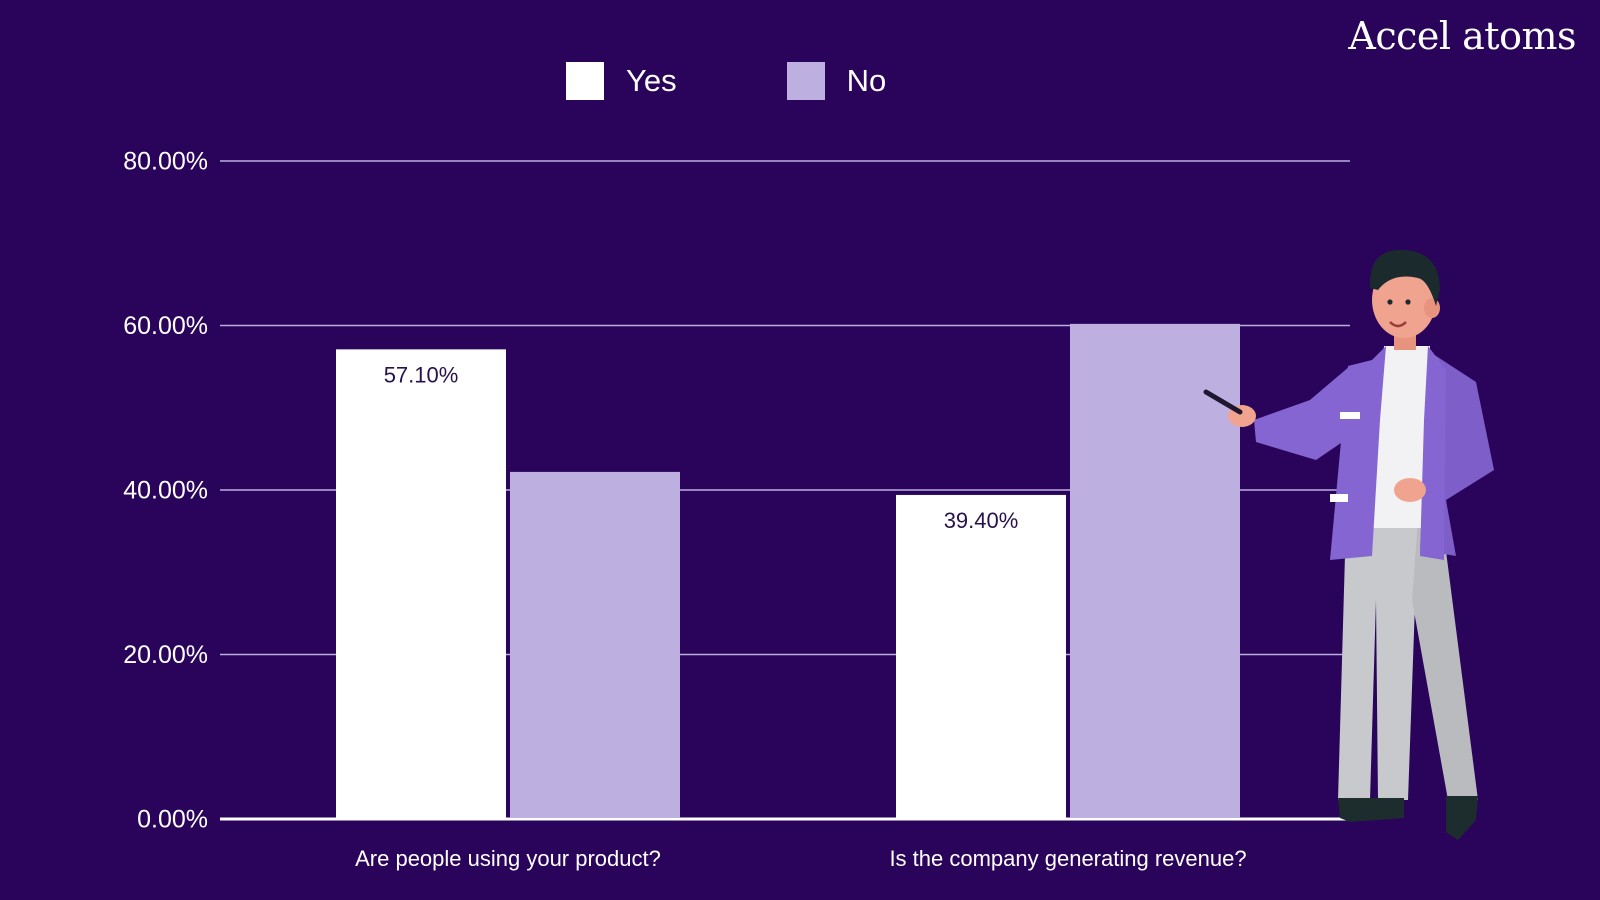 The width and height of the screenshot is (1600, 900). What do you see at coordinates (1432, 308) in the screenshot?
I see `presenter-ear` at bounding box center [1432, 308].